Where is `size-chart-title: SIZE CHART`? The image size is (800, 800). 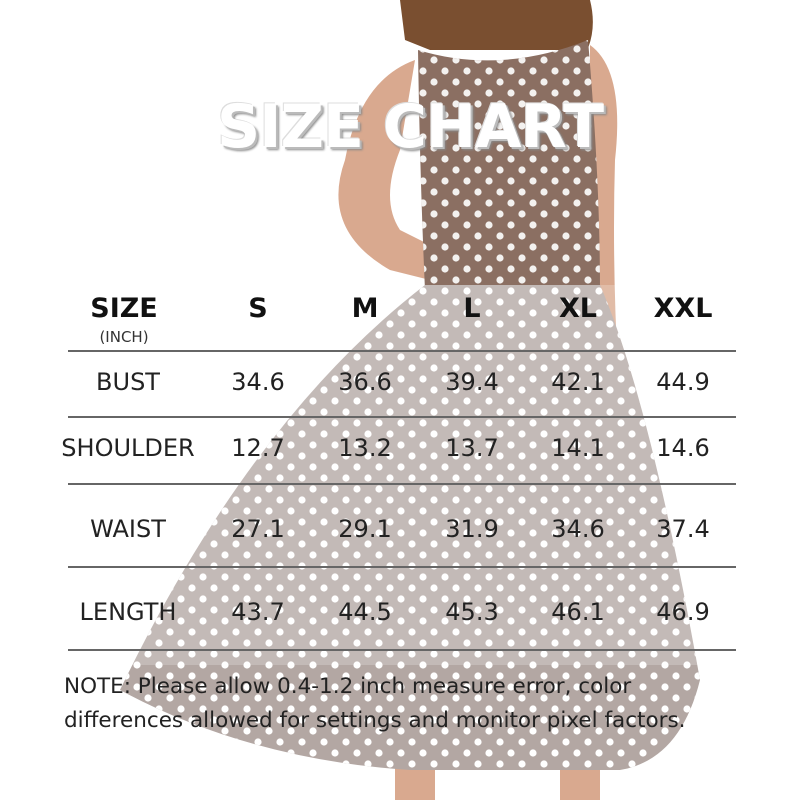
size-chart-title: SIZE CHART is located at coordinates (410, 127).